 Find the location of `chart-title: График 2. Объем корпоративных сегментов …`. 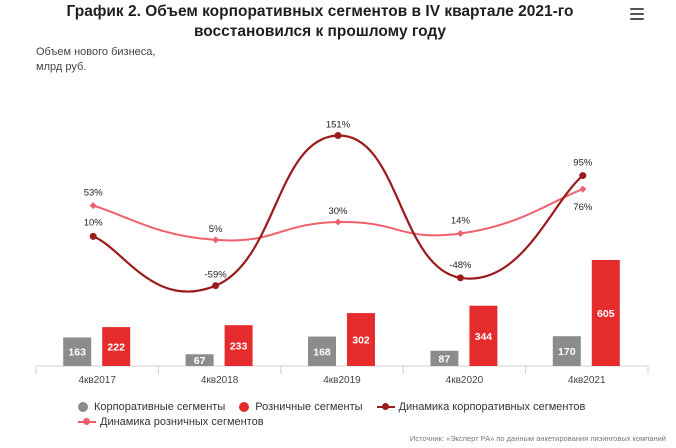

chart-title: График 2. Объем корпоративных сегментов … is located at coordinates (320, 22).